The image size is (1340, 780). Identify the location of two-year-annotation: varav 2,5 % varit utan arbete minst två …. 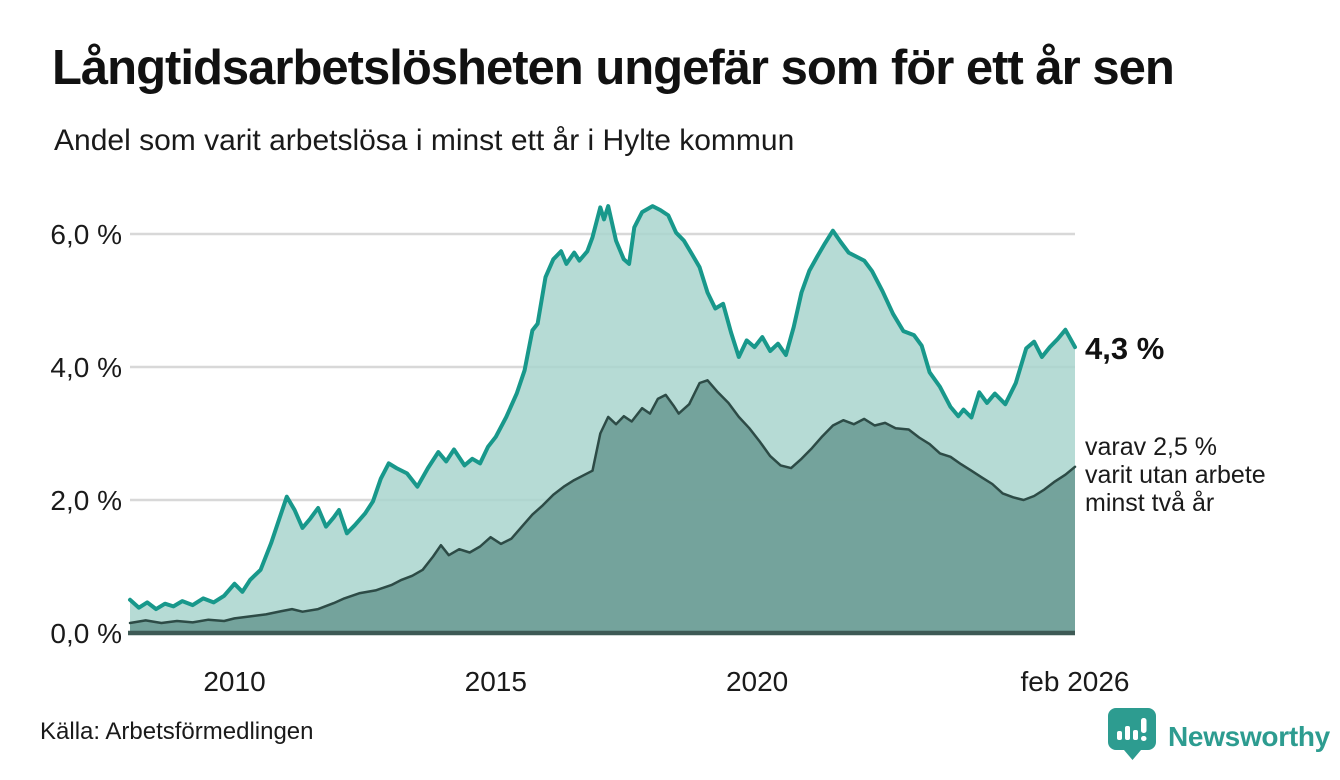
(1175, 475).